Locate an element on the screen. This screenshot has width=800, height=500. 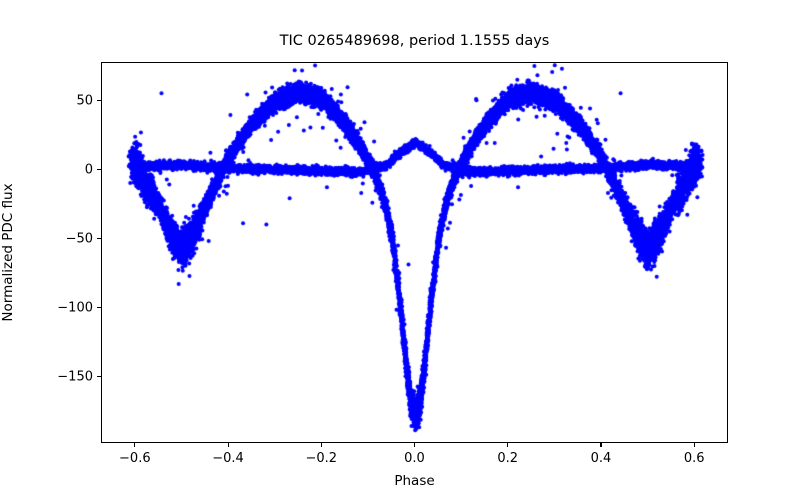
y-tick-label: −50 is located at coordinates (79, 239).